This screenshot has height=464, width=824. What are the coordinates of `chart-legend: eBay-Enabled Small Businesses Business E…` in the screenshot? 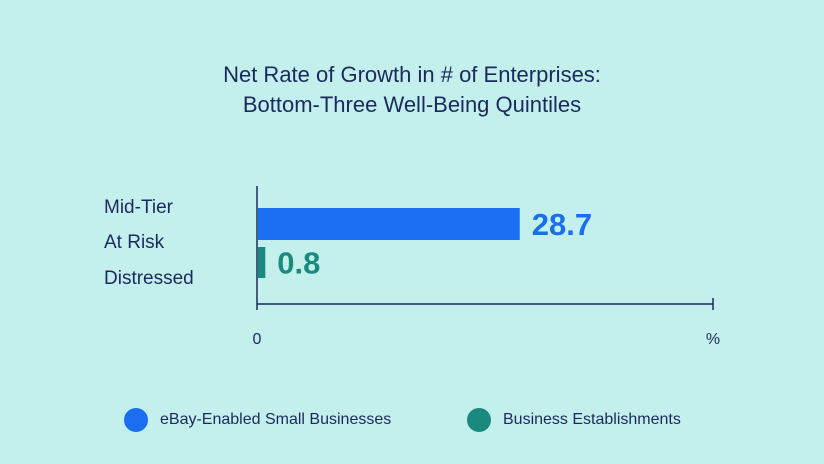 It's located at (412, 420).